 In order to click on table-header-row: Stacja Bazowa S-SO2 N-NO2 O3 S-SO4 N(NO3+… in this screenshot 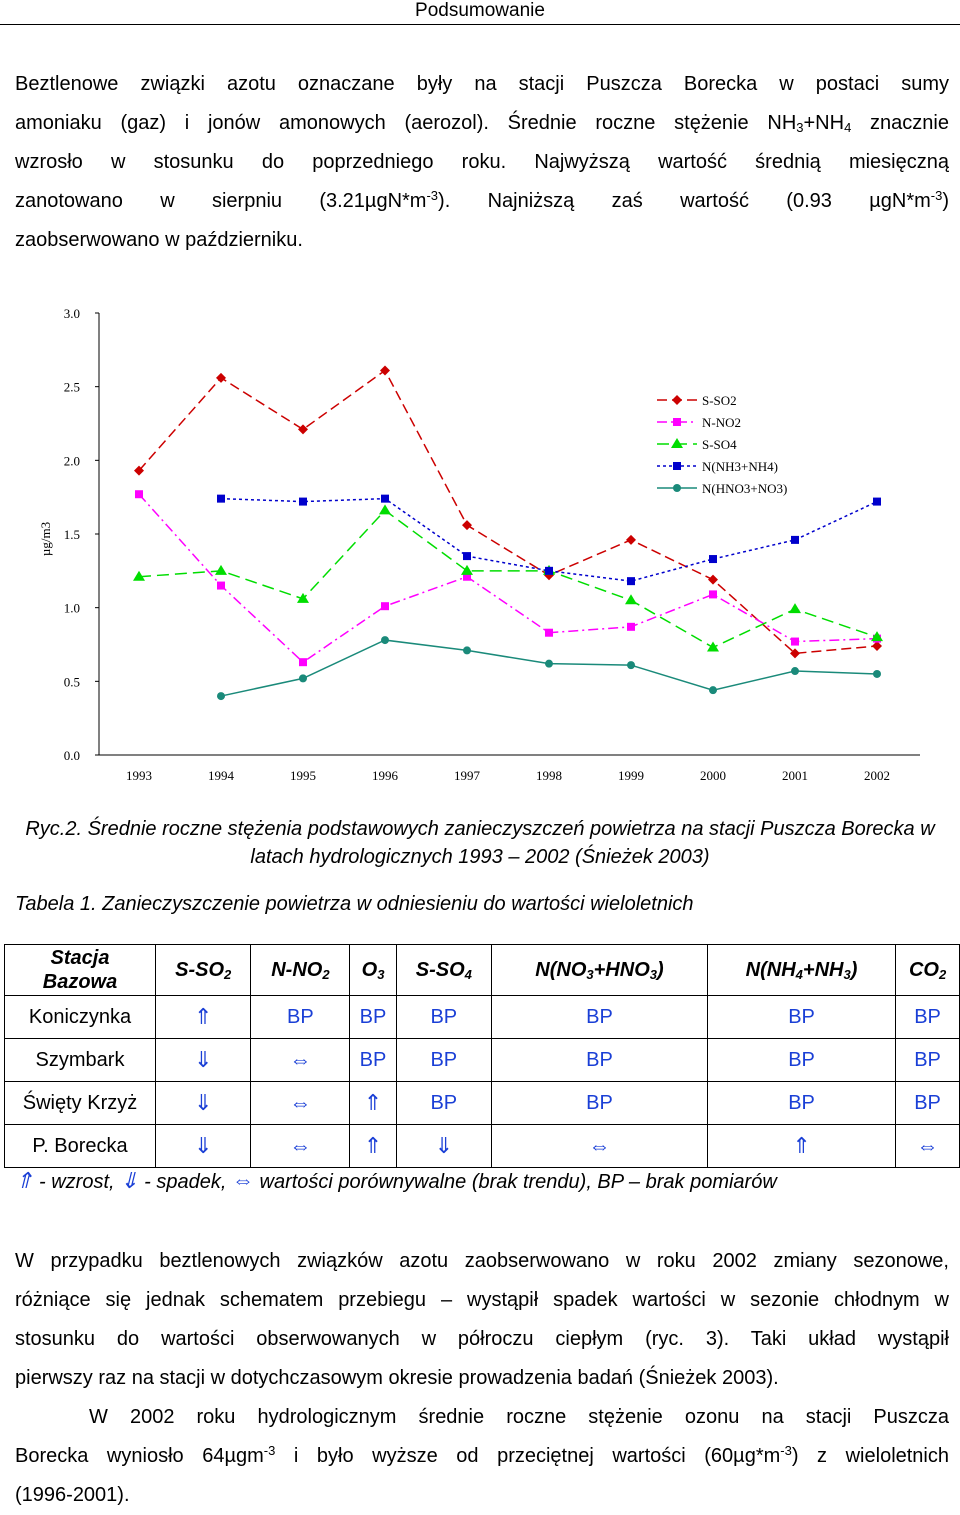, I will do `click(482, 970)`.